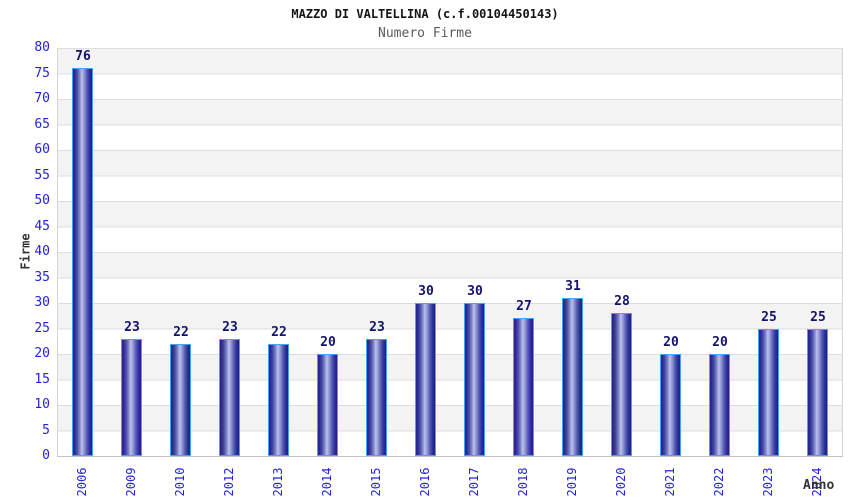 This screenshot has height=500, width=850. What do you see at coordinates (42, 175) in the screenshot?
I see `y-tick-label: 55` at bounding box center [42, 175].